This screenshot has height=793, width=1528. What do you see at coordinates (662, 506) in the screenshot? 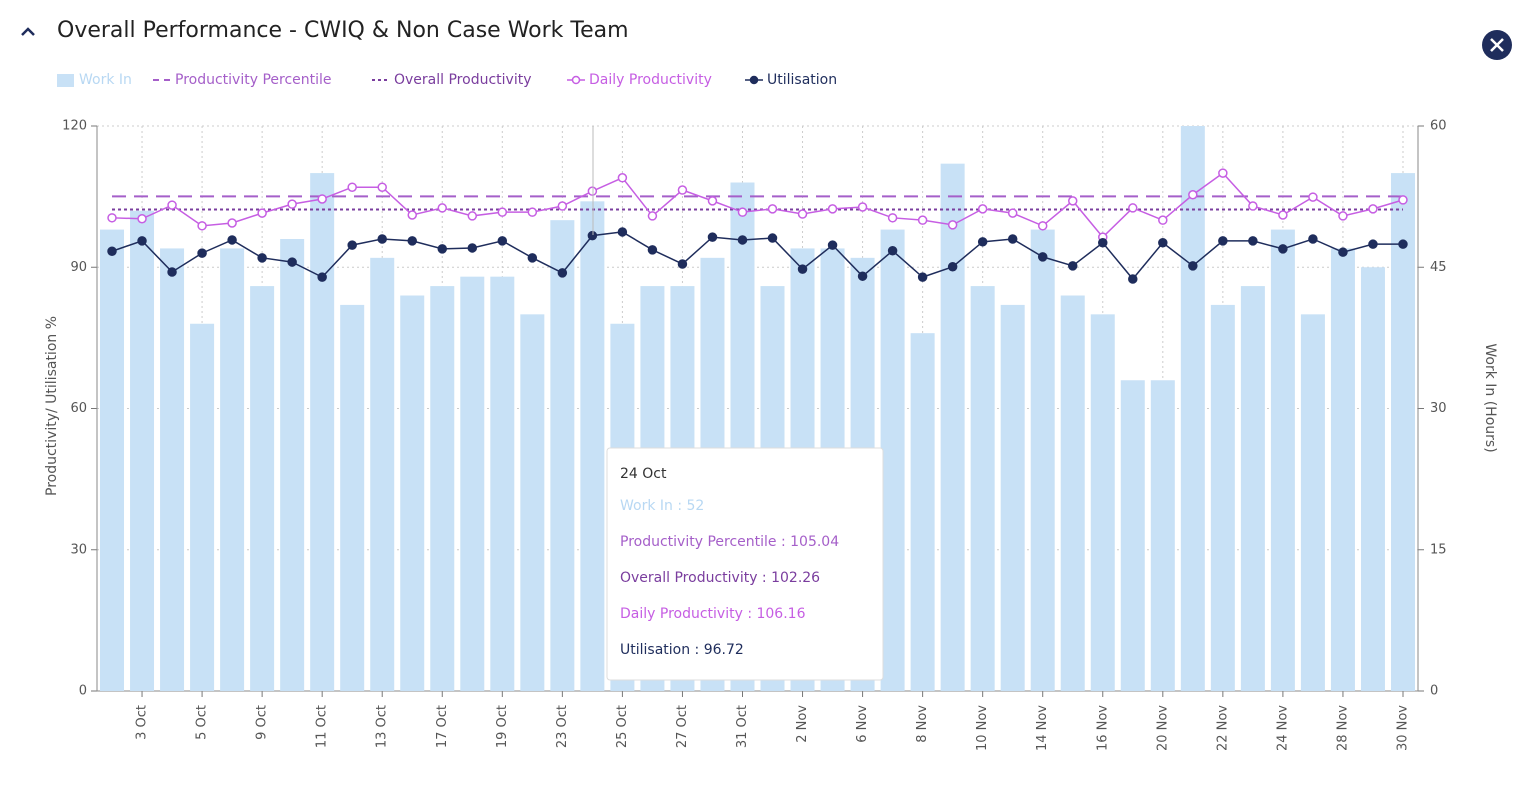
I see `tooltip-item: Work In : 52` at bounding box center [662, 506].